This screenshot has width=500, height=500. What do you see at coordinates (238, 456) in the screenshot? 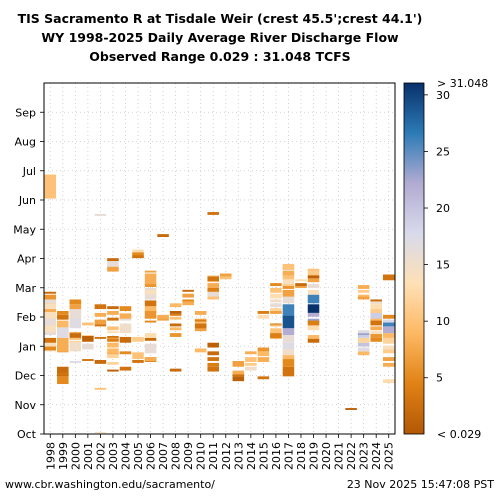
I see `x-tick-label: 2013` at bounding box center [238, 456].